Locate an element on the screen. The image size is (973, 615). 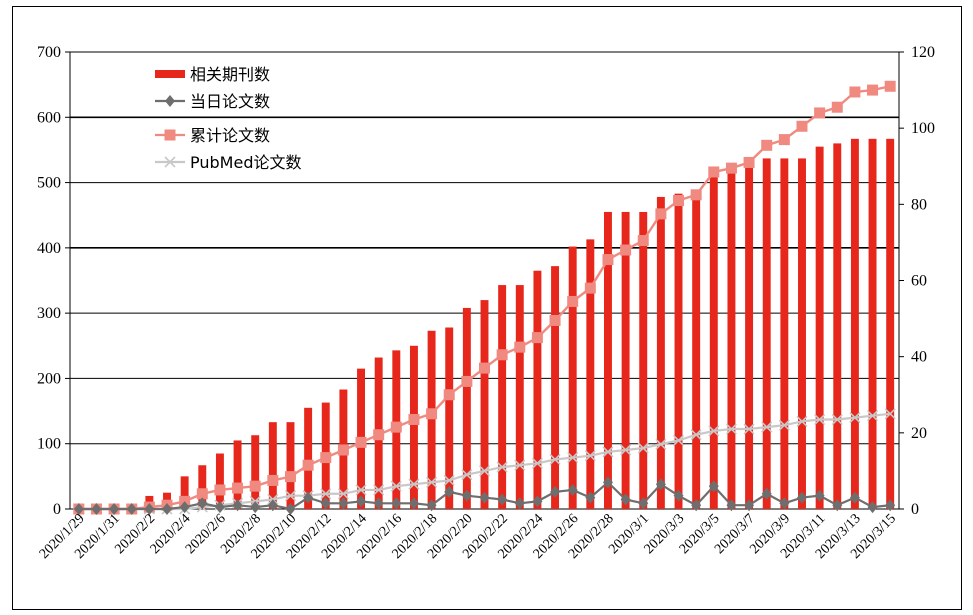
left-tick-label: 500 is located at coordinates (49, 183).